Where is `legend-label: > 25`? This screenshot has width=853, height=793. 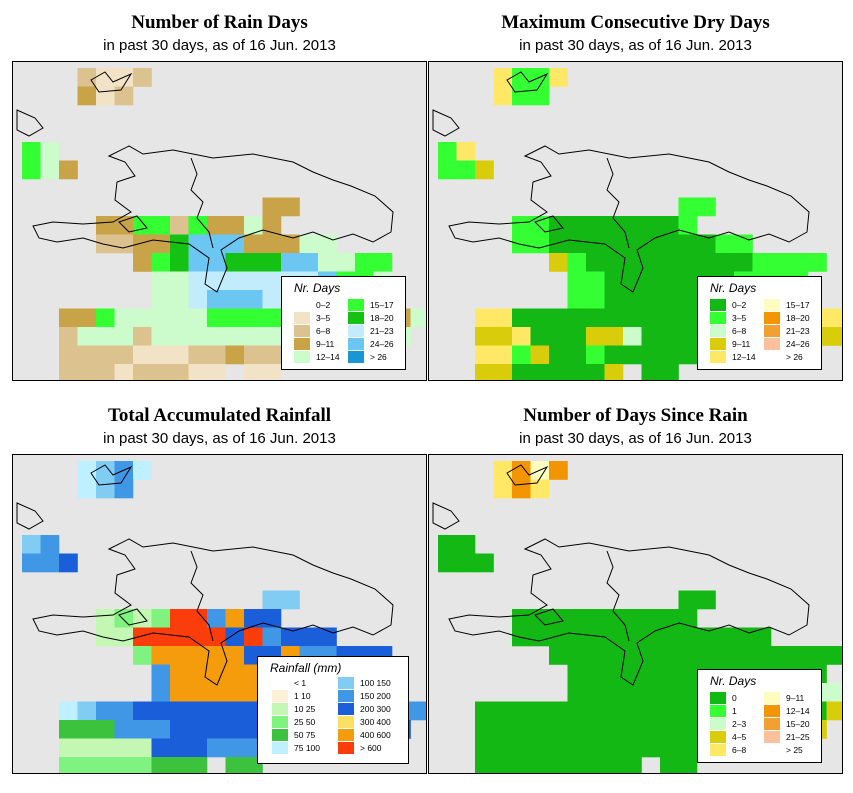 legend-label: > 25 is located at coordinates (794, 750).